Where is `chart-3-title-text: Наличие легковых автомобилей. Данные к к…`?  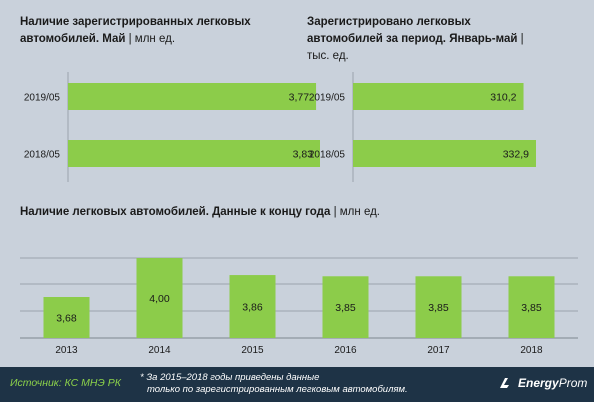 chart-3-title-text: Наличие легковых автомобилей. Данные к к… is located at coordinates (175, 212).